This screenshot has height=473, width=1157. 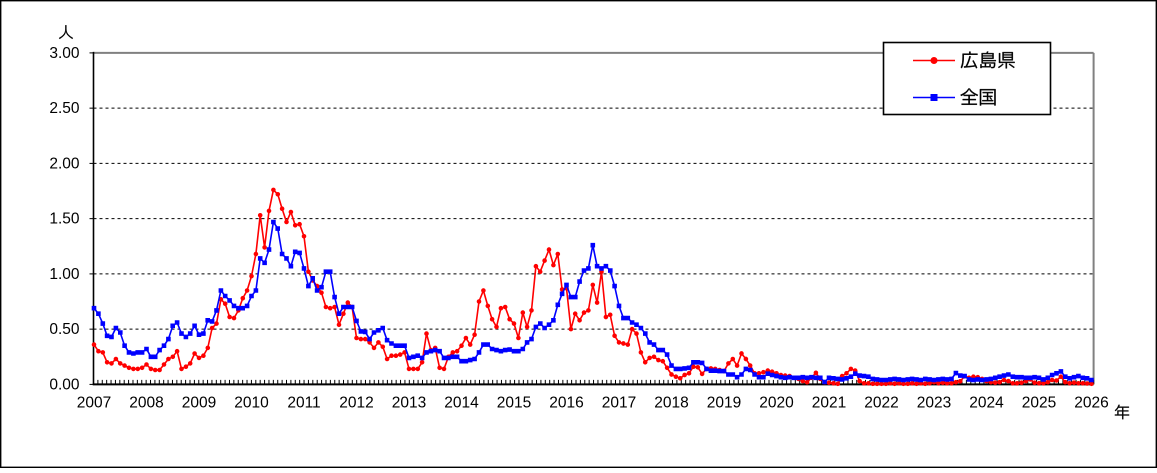 I want to click on svg-text: 1.50, so click(x=64, y=219).